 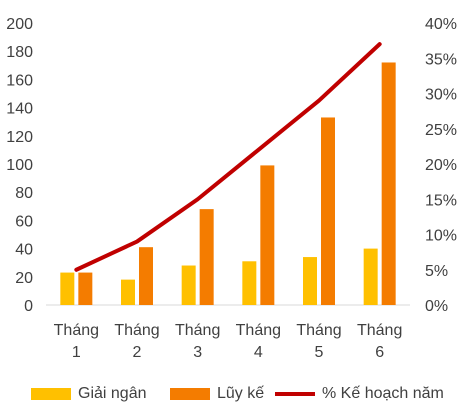 I want to click on legend-swatch-ke-hoach, so click(x=295, y=394).